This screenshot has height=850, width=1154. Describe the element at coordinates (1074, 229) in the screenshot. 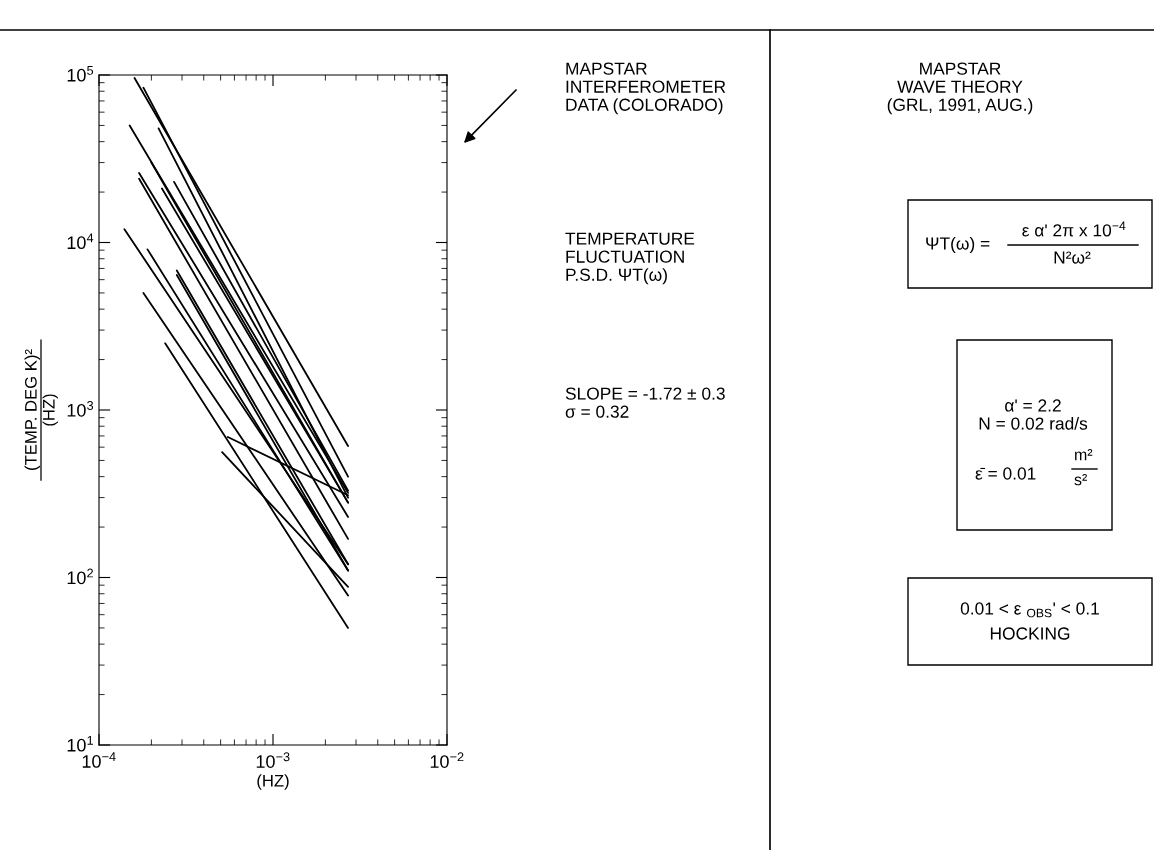

I see `text: ε α' 2π x 10$^{−4}$` at that location.